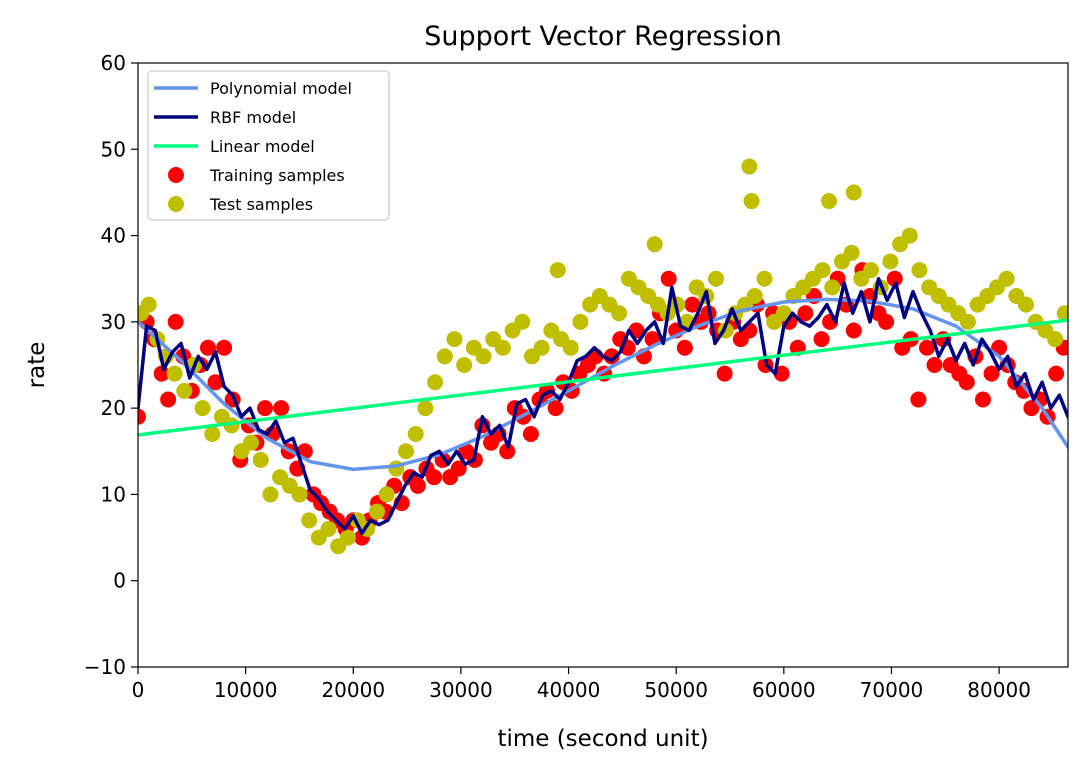 Image resolution: width=1091 pixels, height=774 pixels. What do you see at coordinates (246, 690) in the screenshot?
I see `x-tick-label: 10000` at bounding box center [246, 690].